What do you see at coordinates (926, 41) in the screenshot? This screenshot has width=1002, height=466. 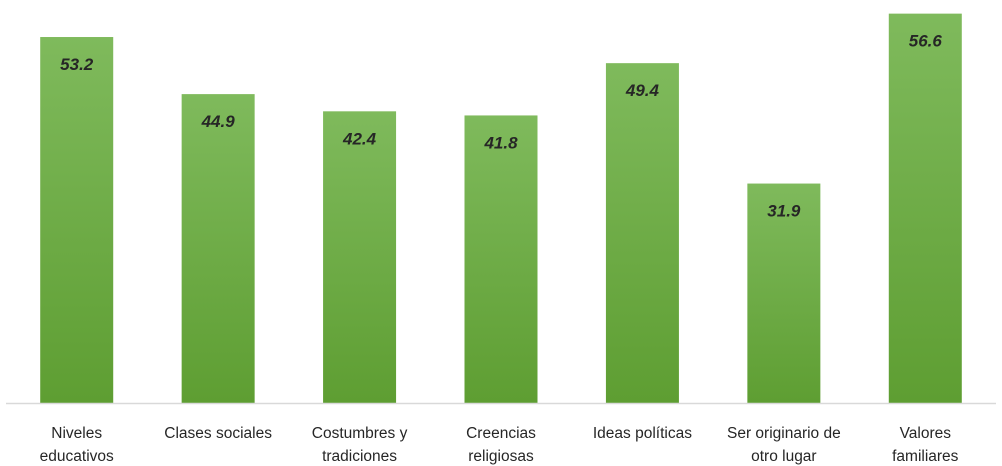 I see `data-label-6: 56.6` at bounding box center [926, 41].